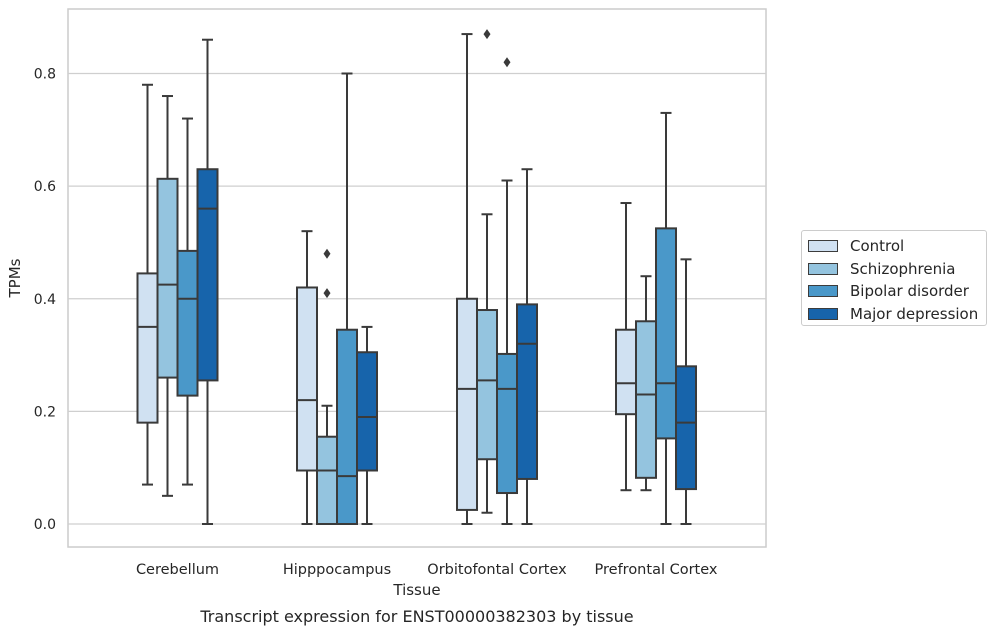  Describe the element at coordinates (15, 278) in the screenshot. I see `y-axis-label: TPMs` at that location.